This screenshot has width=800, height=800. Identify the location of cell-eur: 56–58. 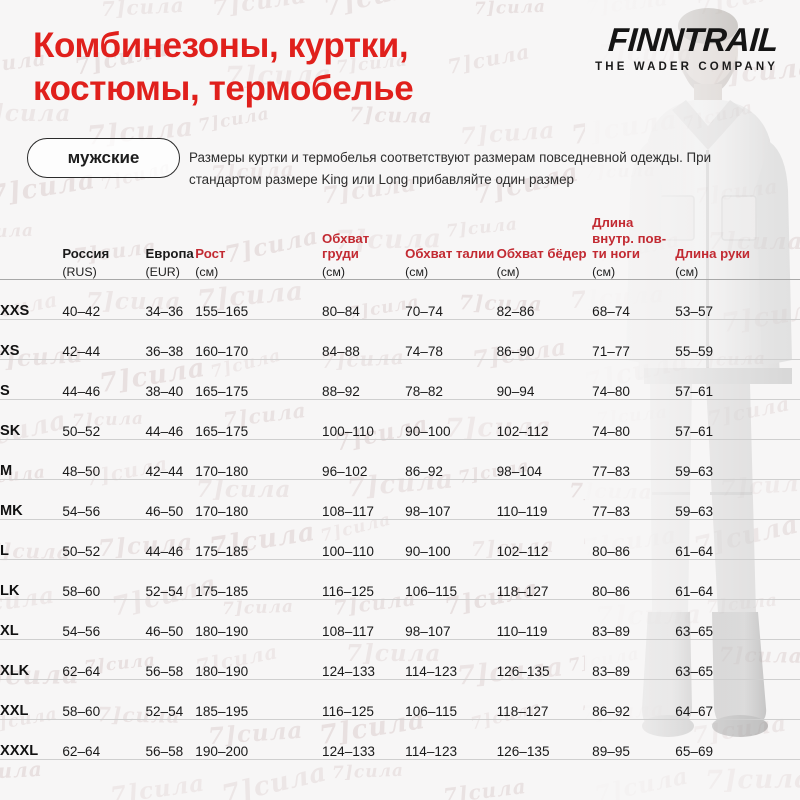
(164, 752).